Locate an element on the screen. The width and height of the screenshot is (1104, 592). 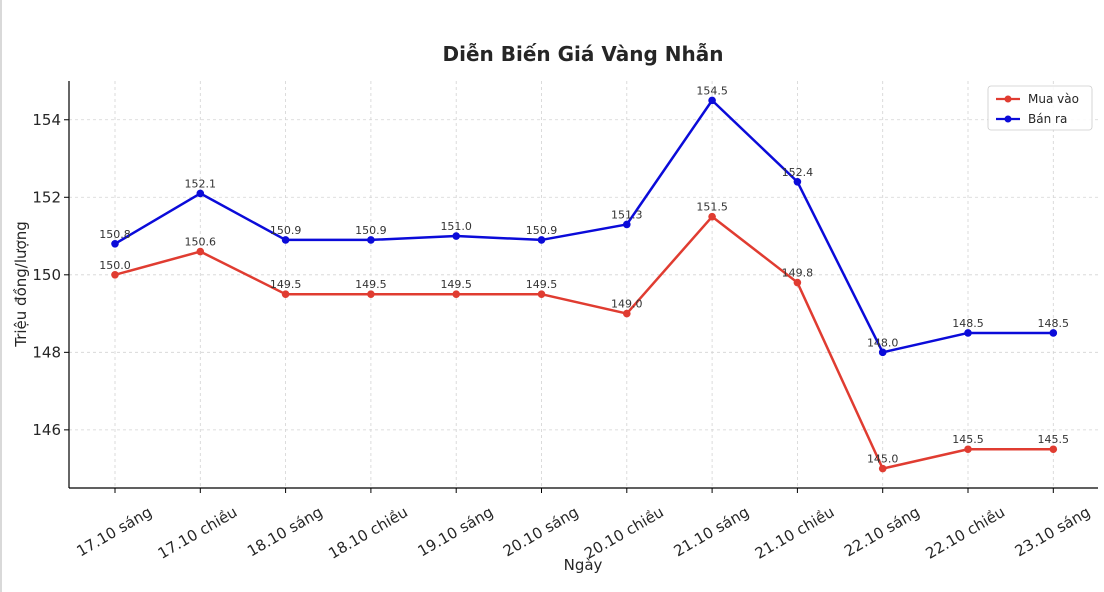
y-tick-label: 154 is located at coordinates (46, 120).